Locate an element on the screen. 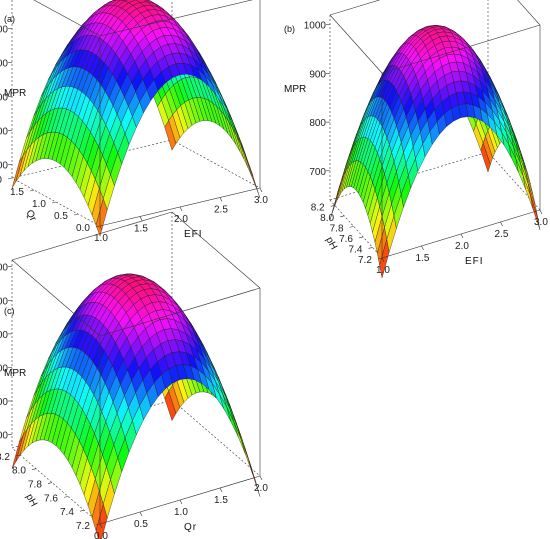  y-tick-label: 1.5 is located at coordinates (17, 192).